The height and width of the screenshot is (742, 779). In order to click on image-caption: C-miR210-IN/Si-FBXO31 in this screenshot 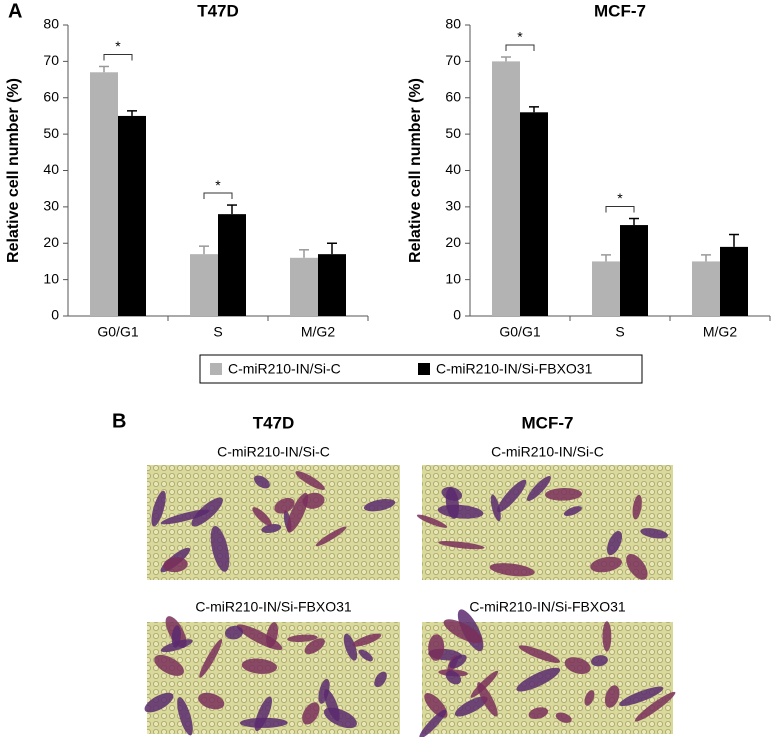, I will do `click(547, 607)`.